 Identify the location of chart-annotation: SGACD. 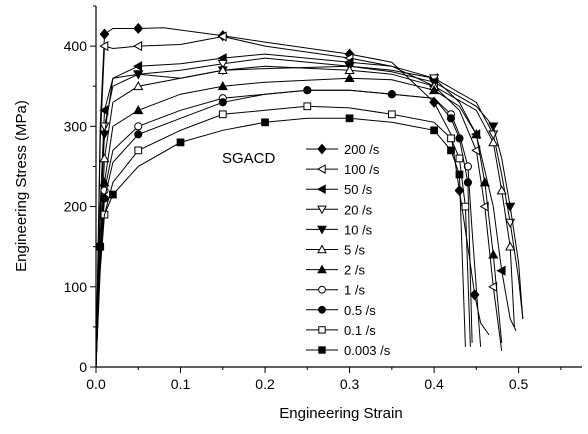
(249, 158).